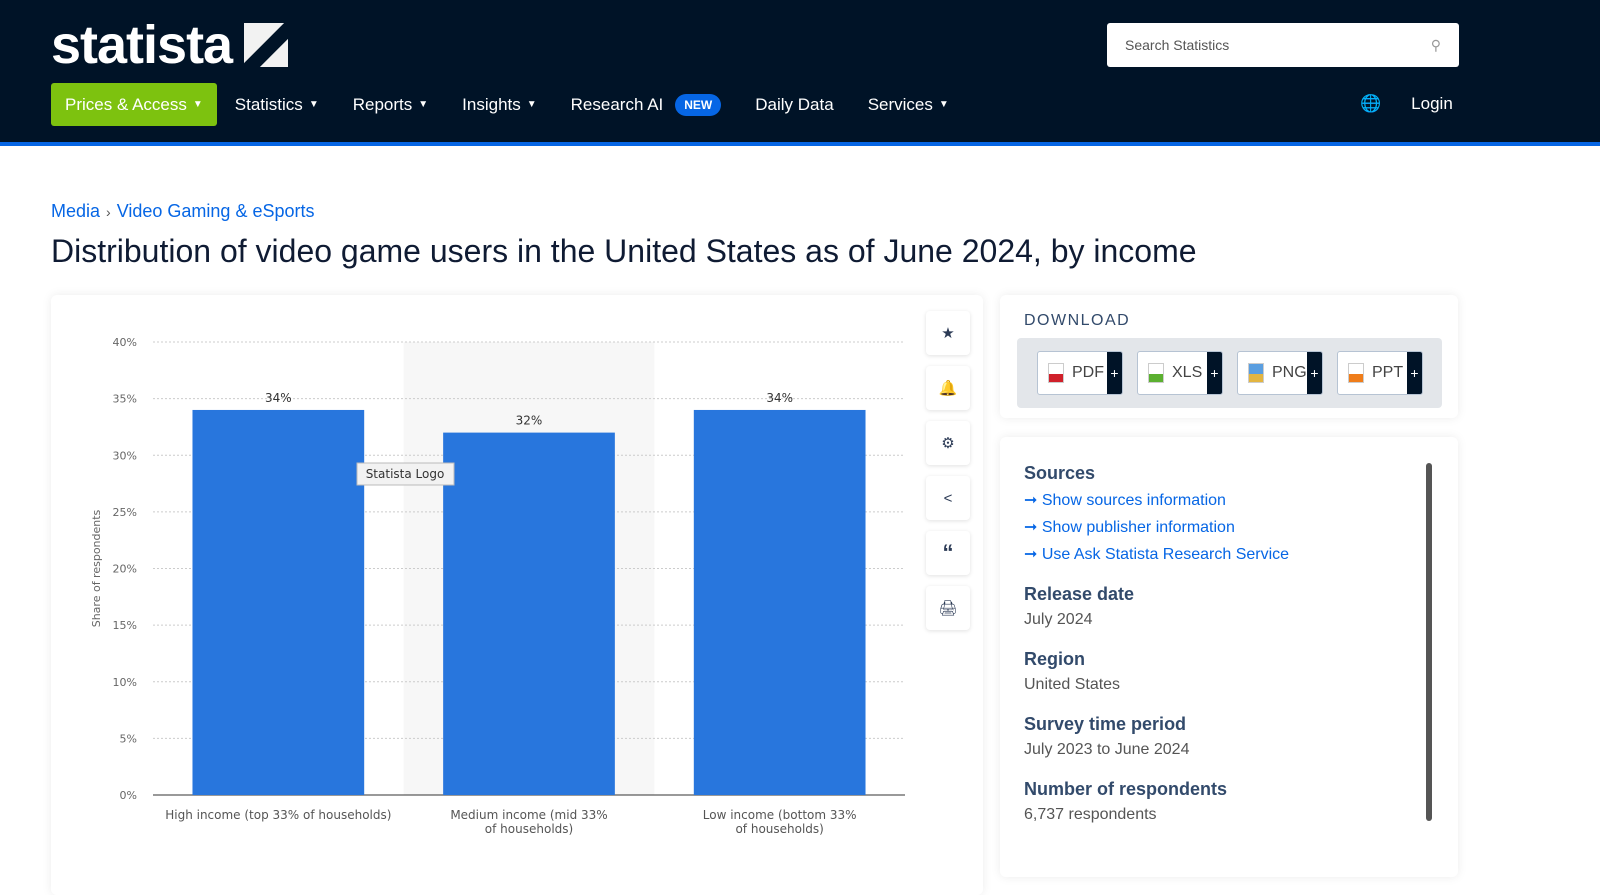 The width and height of the screenshot is (1600, 895). Describe the element at coordinates (900, 104) in the screenshot. I see `nav-label: Services` at that location.